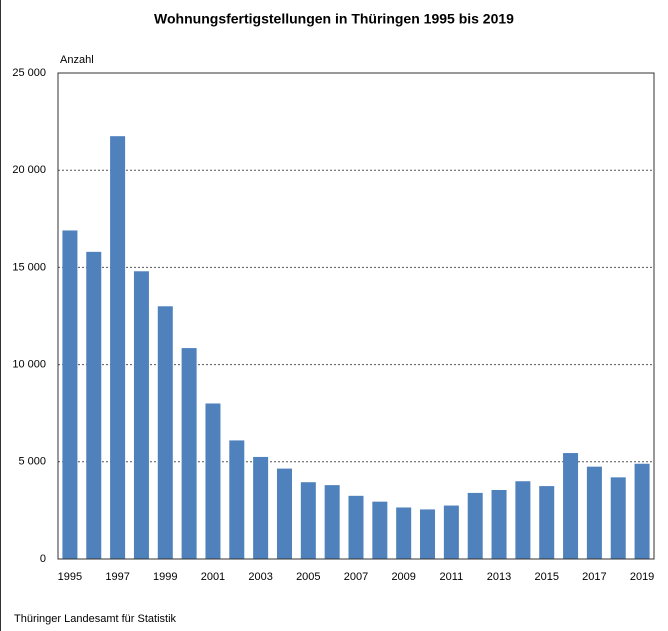 This screenshot has width=668, height=631. What do you see at coordinates (499, 577) in the screenshot?
I see `x-tick-label: 2013` at bounding box center [499, 577].